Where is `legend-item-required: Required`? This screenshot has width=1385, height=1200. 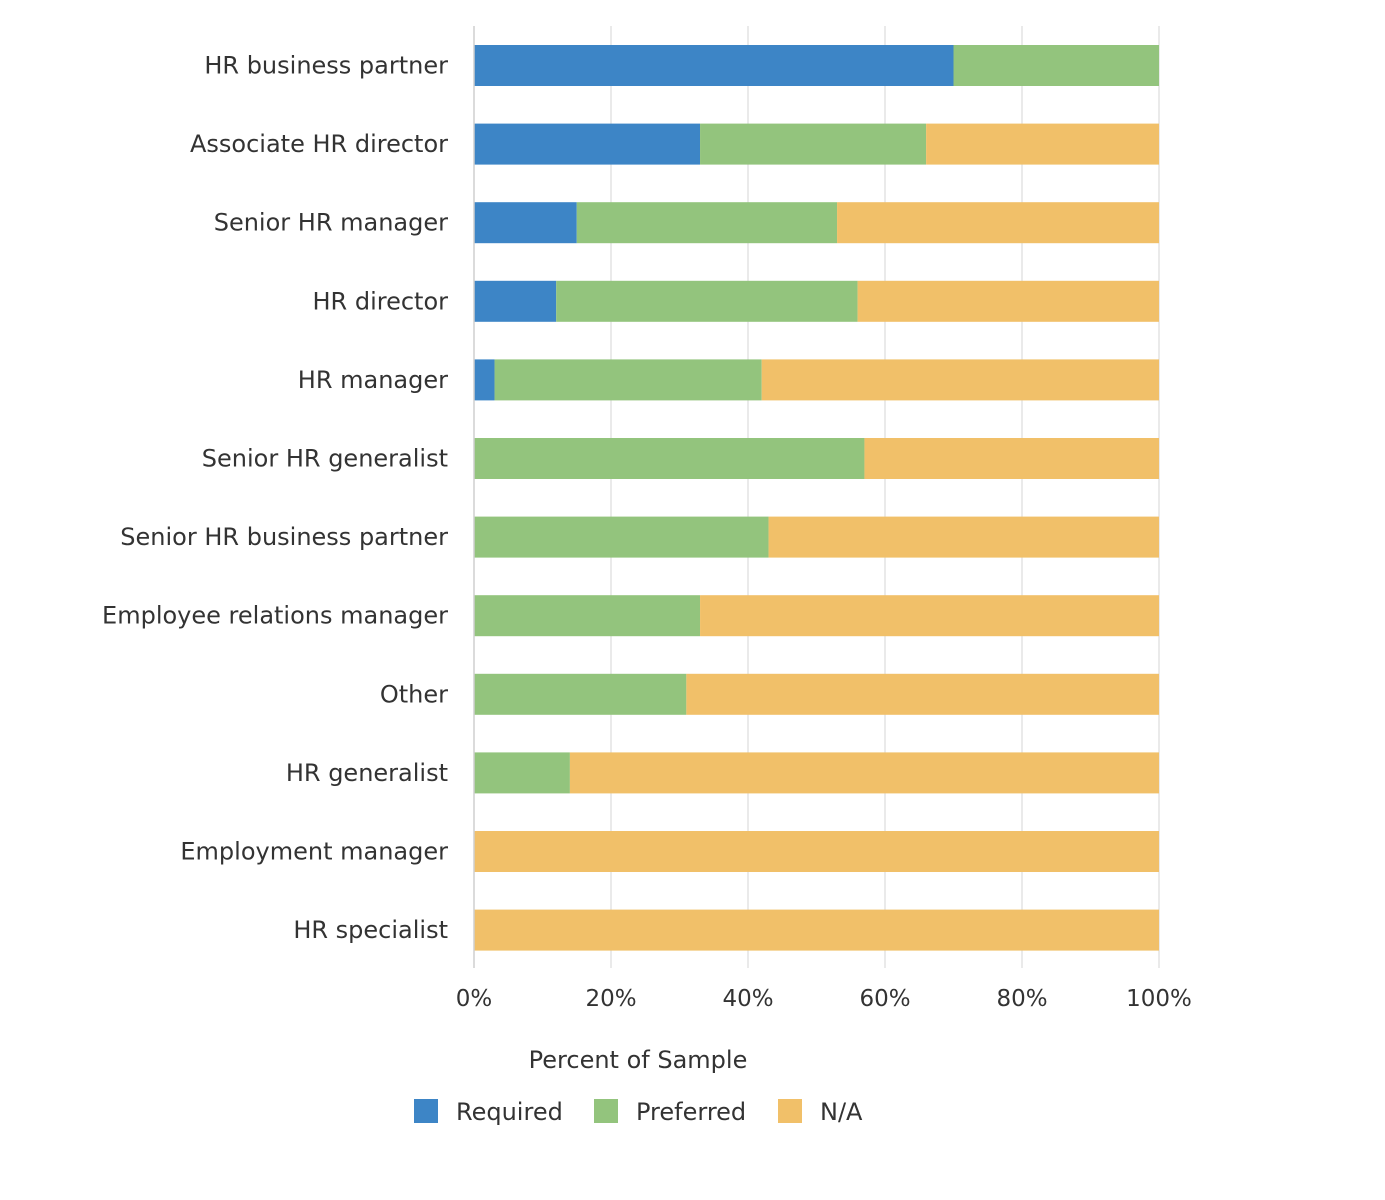 legend-item-required: Required is located at coordinates (488, 1112).